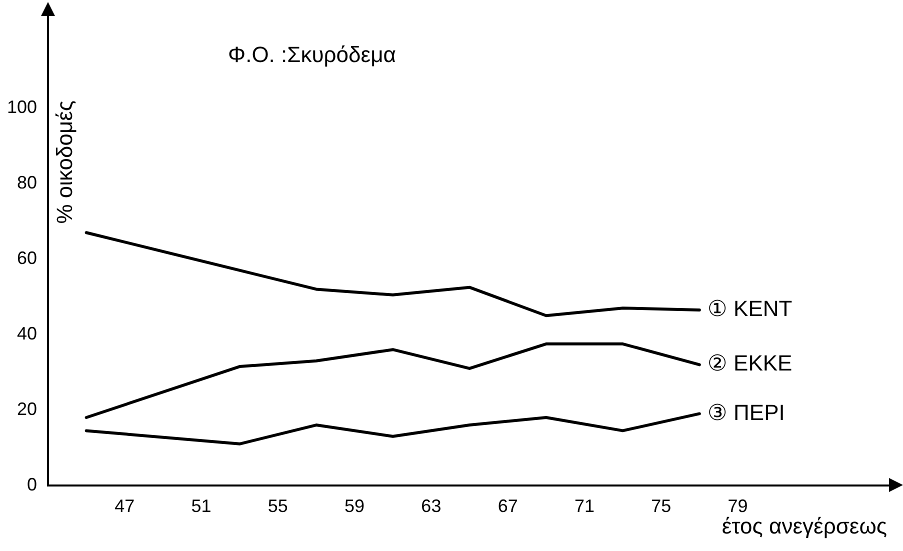 The image size is (903, 551). I want to click on series-label: ③ ΠΕΡΙ, so click(746, 412).